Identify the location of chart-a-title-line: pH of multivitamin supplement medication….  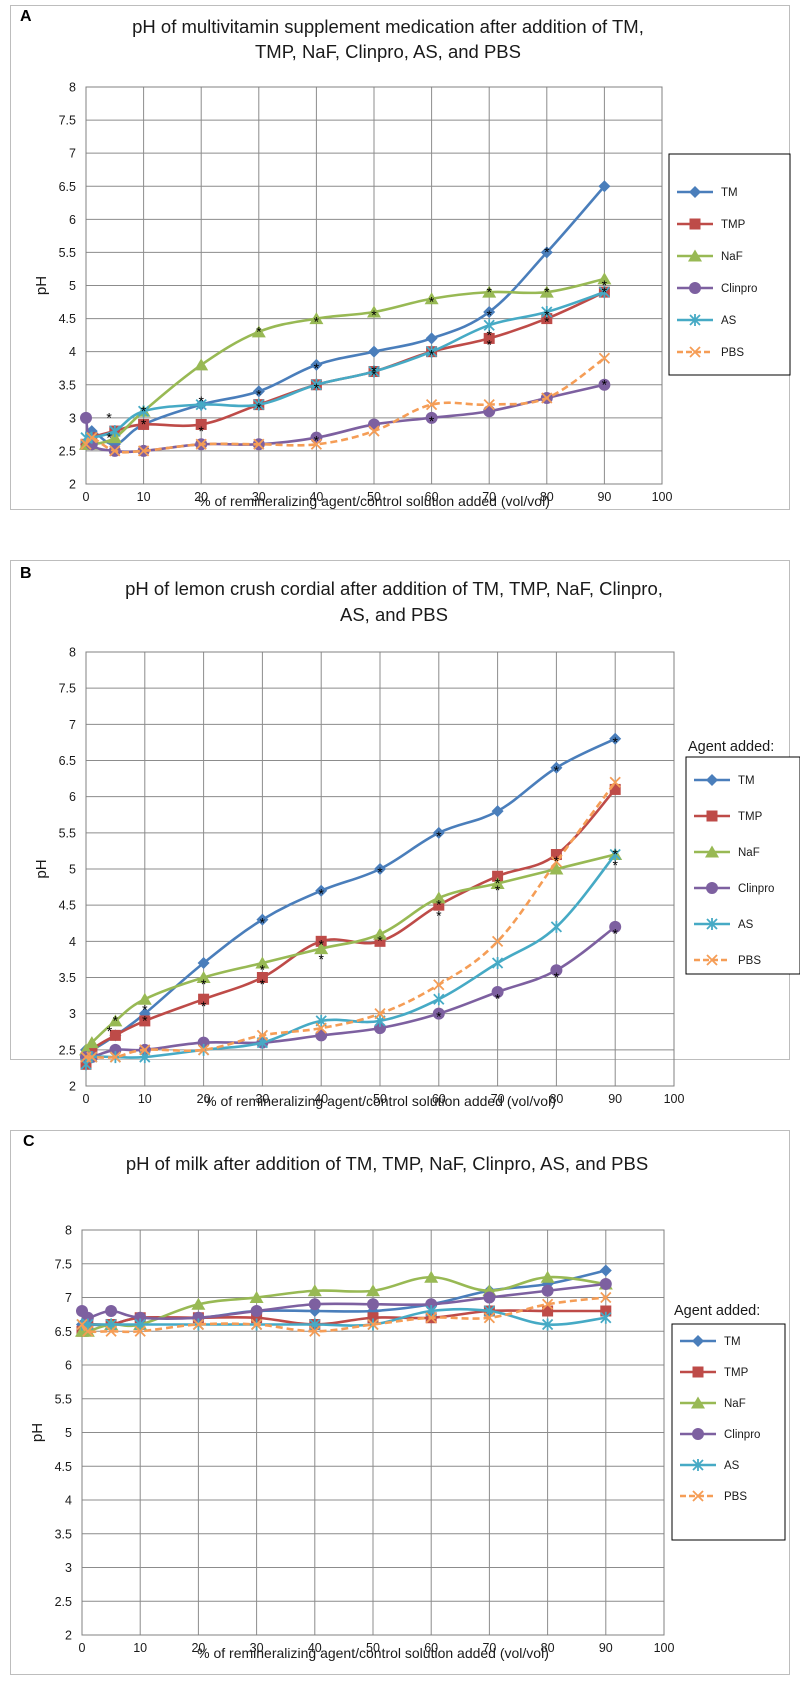
(388, 26).